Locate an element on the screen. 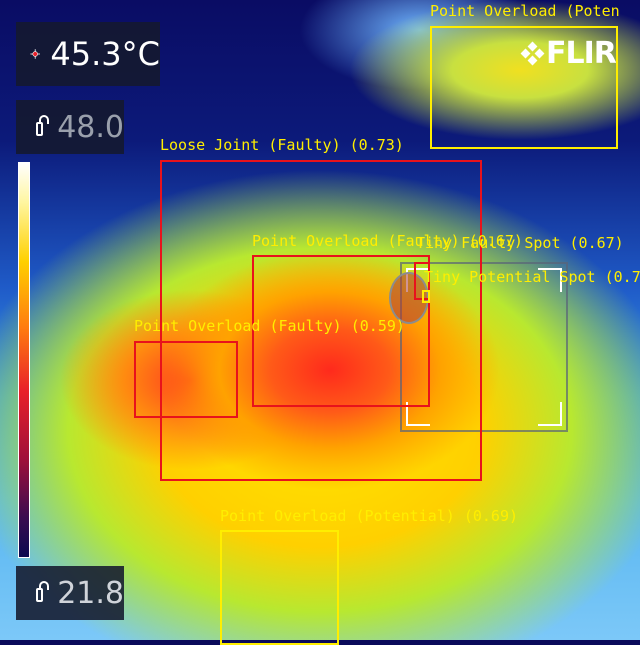 The image size is (640, 645). detection-label: Point Overload (Faulty) (0.59) is located at coordinates (269, 326).